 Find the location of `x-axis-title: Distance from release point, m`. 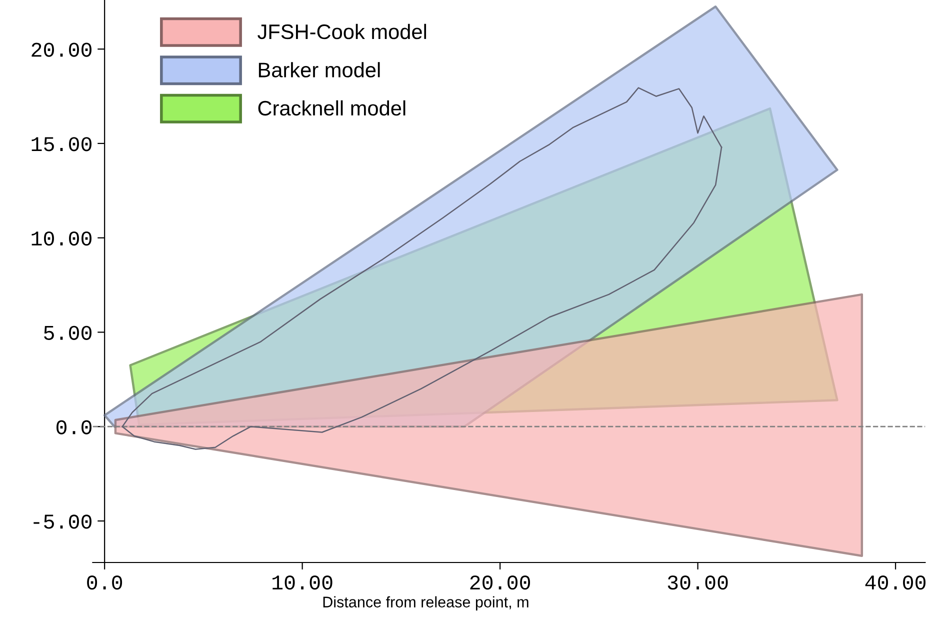

x-axis-title: Distance from release point, m is located at coordinates (425, 603).